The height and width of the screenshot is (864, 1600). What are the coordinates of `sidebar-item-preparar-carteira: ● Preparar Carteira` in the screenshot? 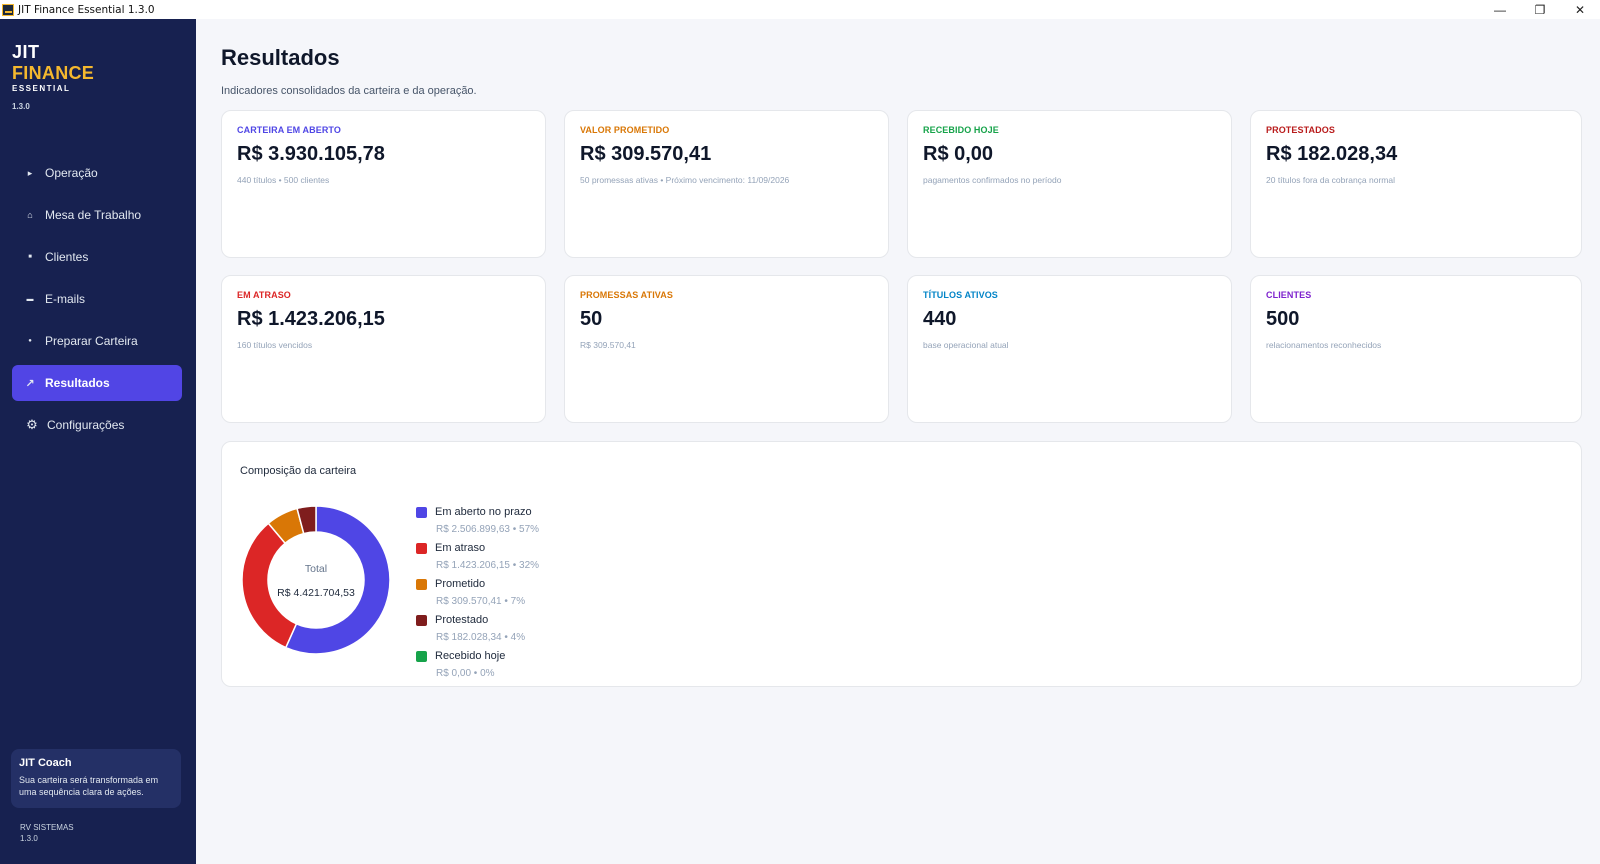 It's located at (97, 341).